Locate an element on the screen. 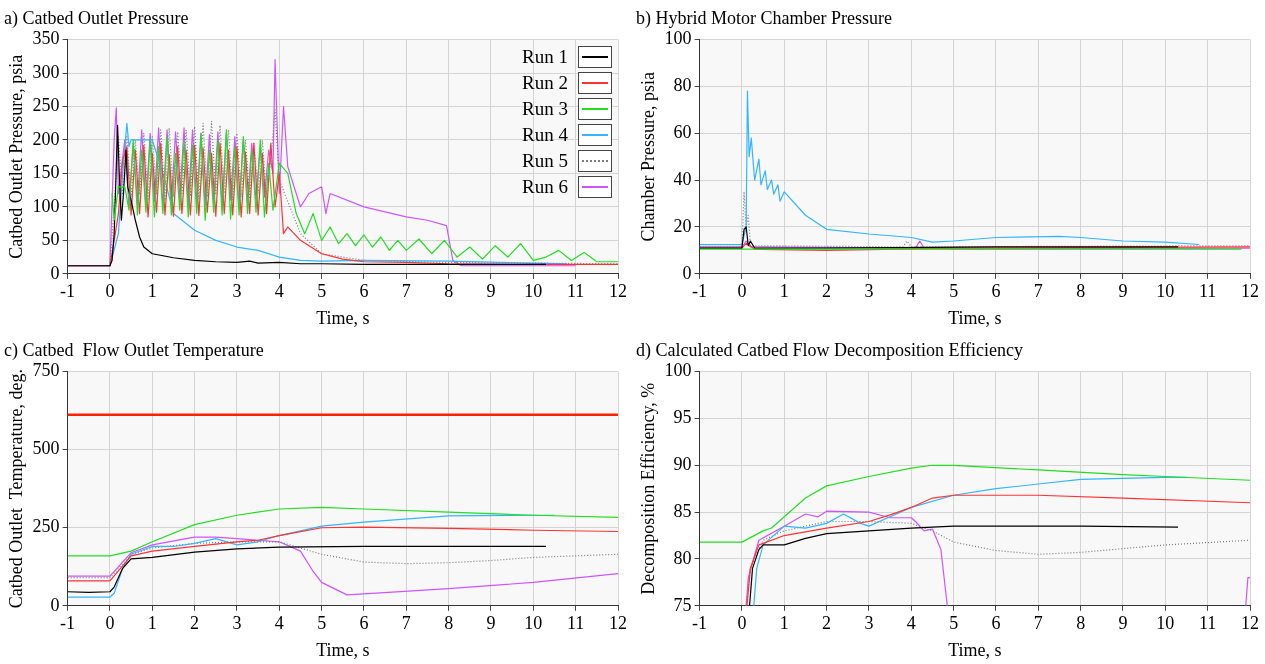  legend-label: Run 6 is located at coordinates (545, 186).